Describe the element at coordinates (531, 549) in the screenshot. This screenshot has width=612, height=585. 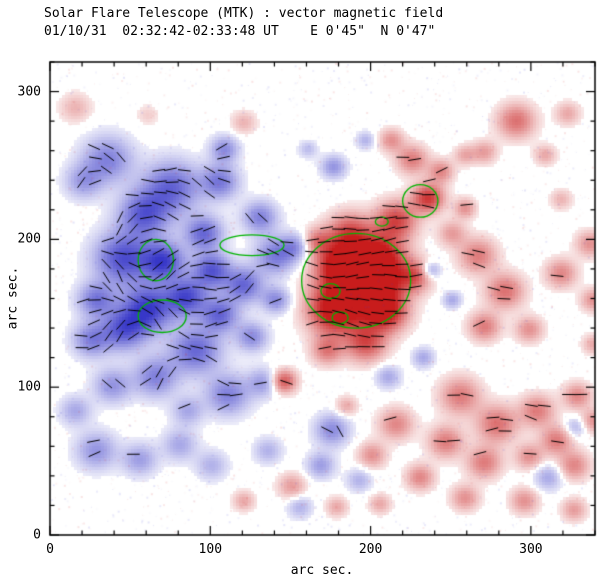
I see `x-tick-label: 300` at that location.